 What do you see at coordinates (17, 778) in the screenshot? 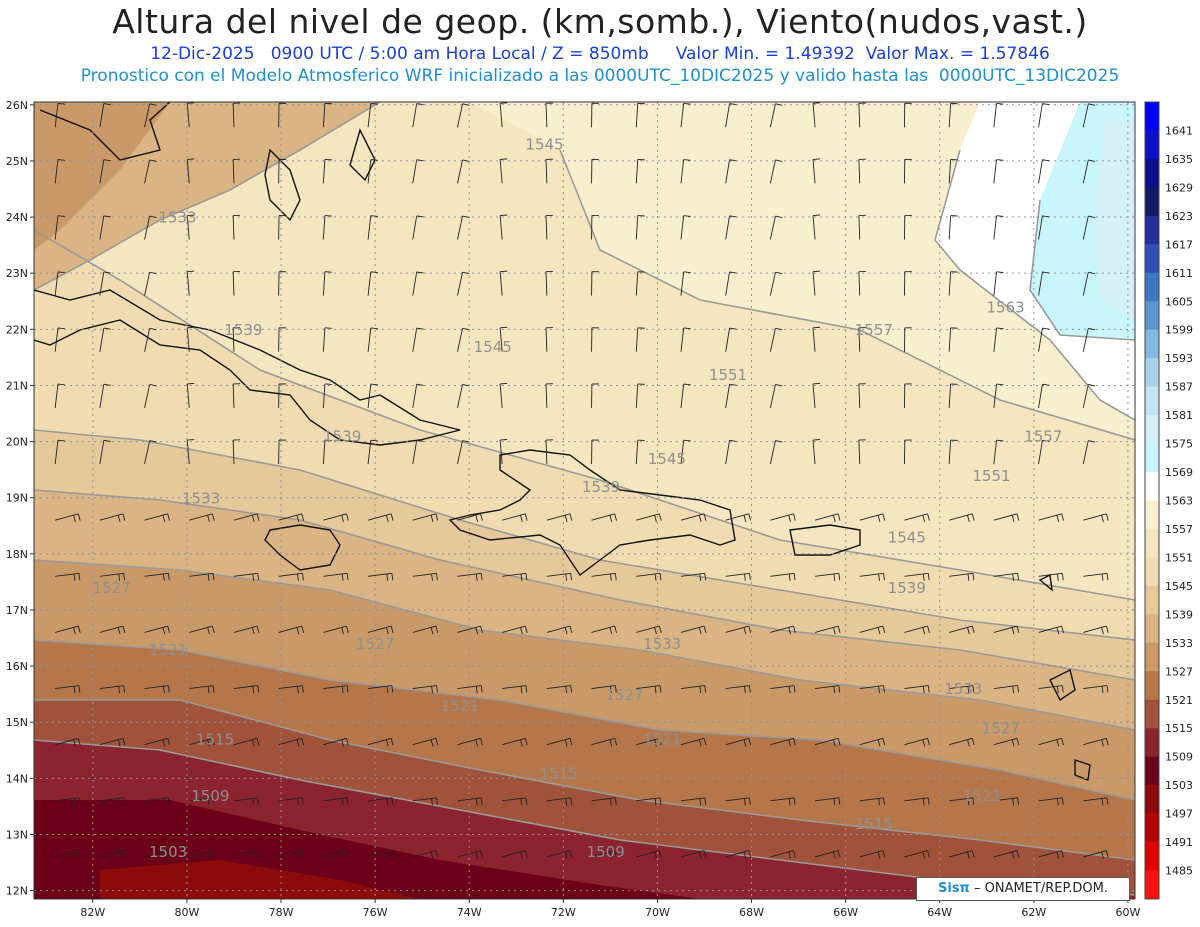
I see `lat-label: 14N` at bounding box center [17, 778].